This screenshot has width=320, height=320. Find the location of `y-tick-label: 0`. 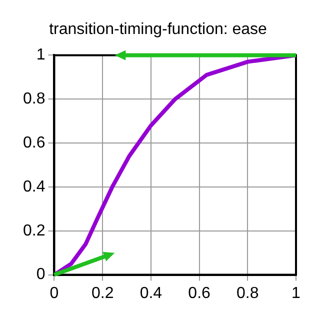

y-tick-label: 0 is located at coordinates (41, 275).